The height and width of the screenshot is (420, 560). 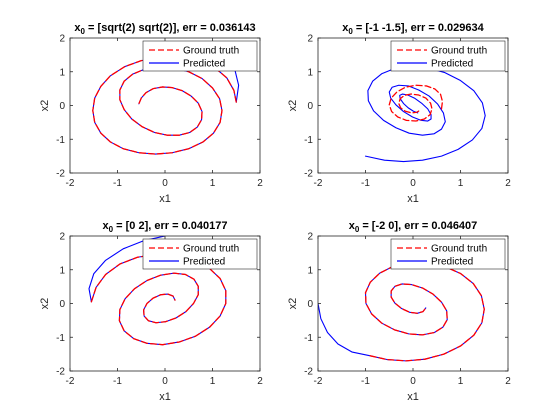 What do you see at coordinates (413, 227) in the screenshot?
I see `chart-title: x0 = [-2 0], err = 0.046407` at bounding box center [413, 227].